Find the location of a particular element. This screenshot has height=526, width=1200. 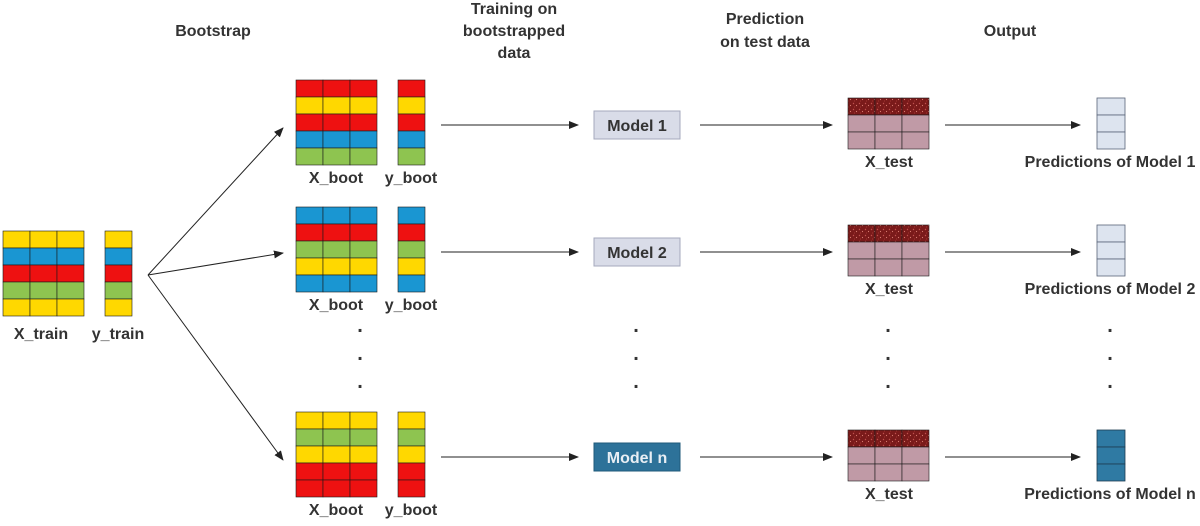

model-label: Model 1 is located at coordinates (637, 126).